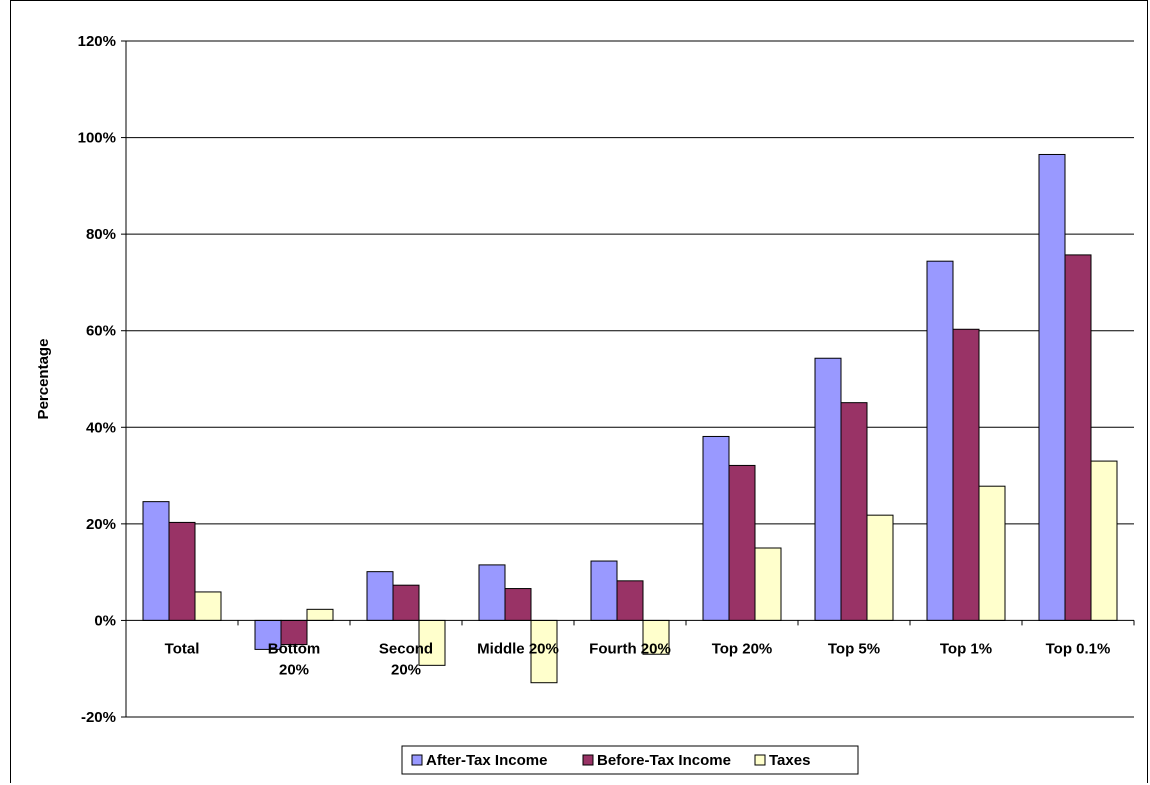 Image resolution: width=1150 pixels, height=785 pixels. What do you see at coordinates (97, 41) in the screenshot?
I see `y-tick-label: 120%` at bounding box center [97, 41].